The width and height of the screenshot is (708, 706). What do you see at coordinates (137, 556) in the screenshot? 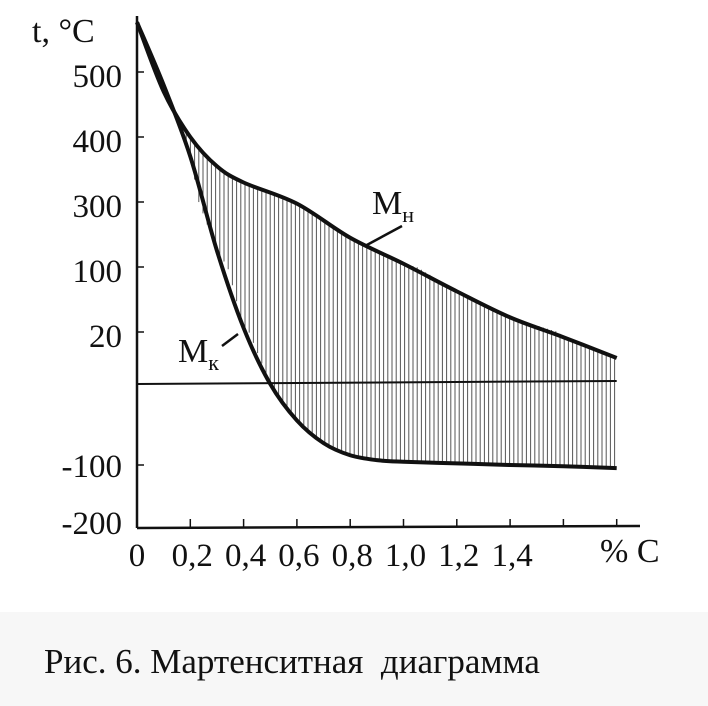
I see `x-tick-label: 0` at bounding box center [137, 556].